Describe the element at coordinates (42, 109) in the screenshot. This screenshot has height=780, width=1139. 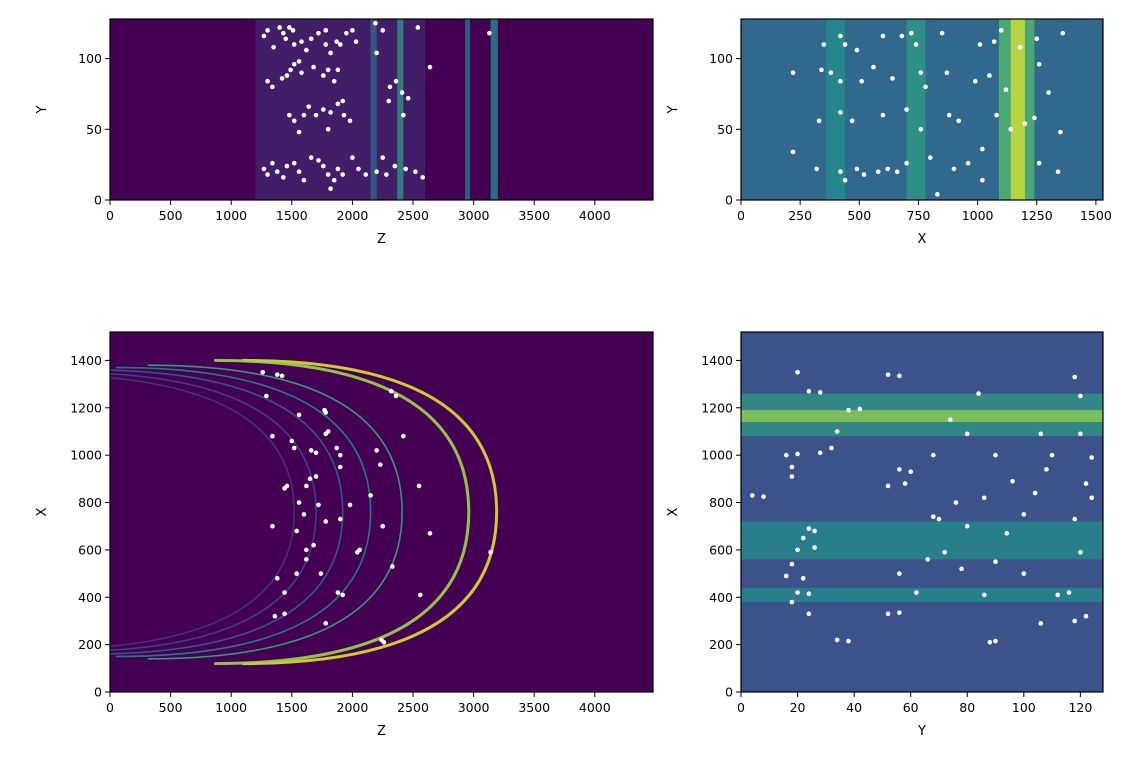
I see `y-axis-label: Y` at that location.